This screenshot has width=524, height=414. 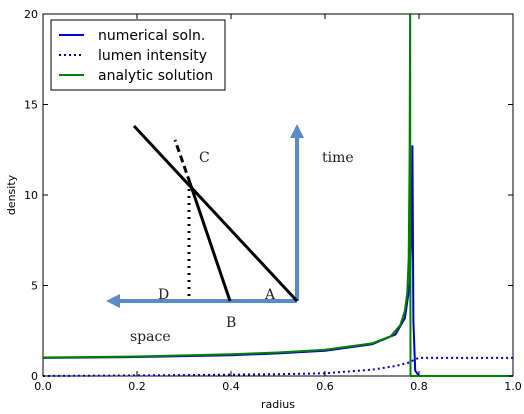 I want to click on y-tick-label: 0, so click(x=34, y=376).